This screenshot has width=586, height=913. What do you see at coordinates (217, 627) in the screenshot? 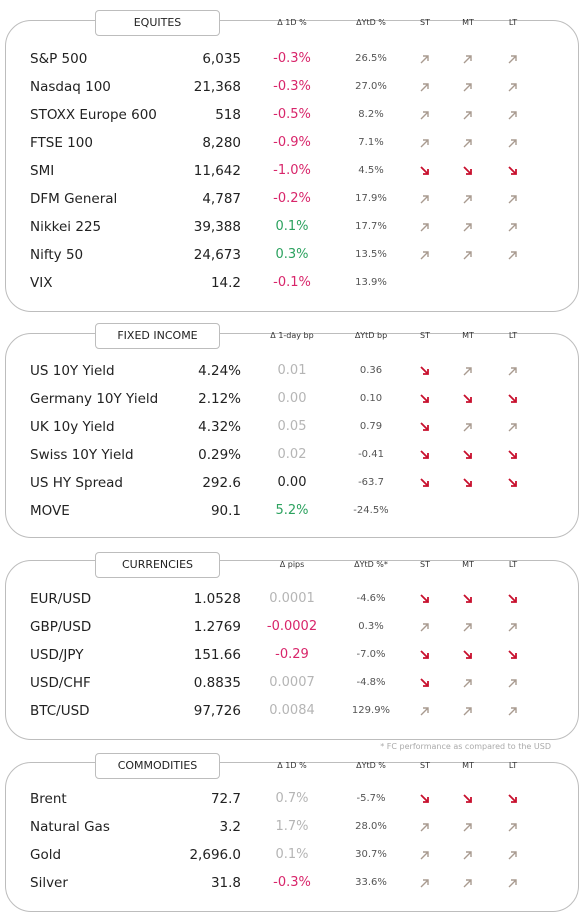
I see `row-level: 1.2769` at bounding box center [217, 627].